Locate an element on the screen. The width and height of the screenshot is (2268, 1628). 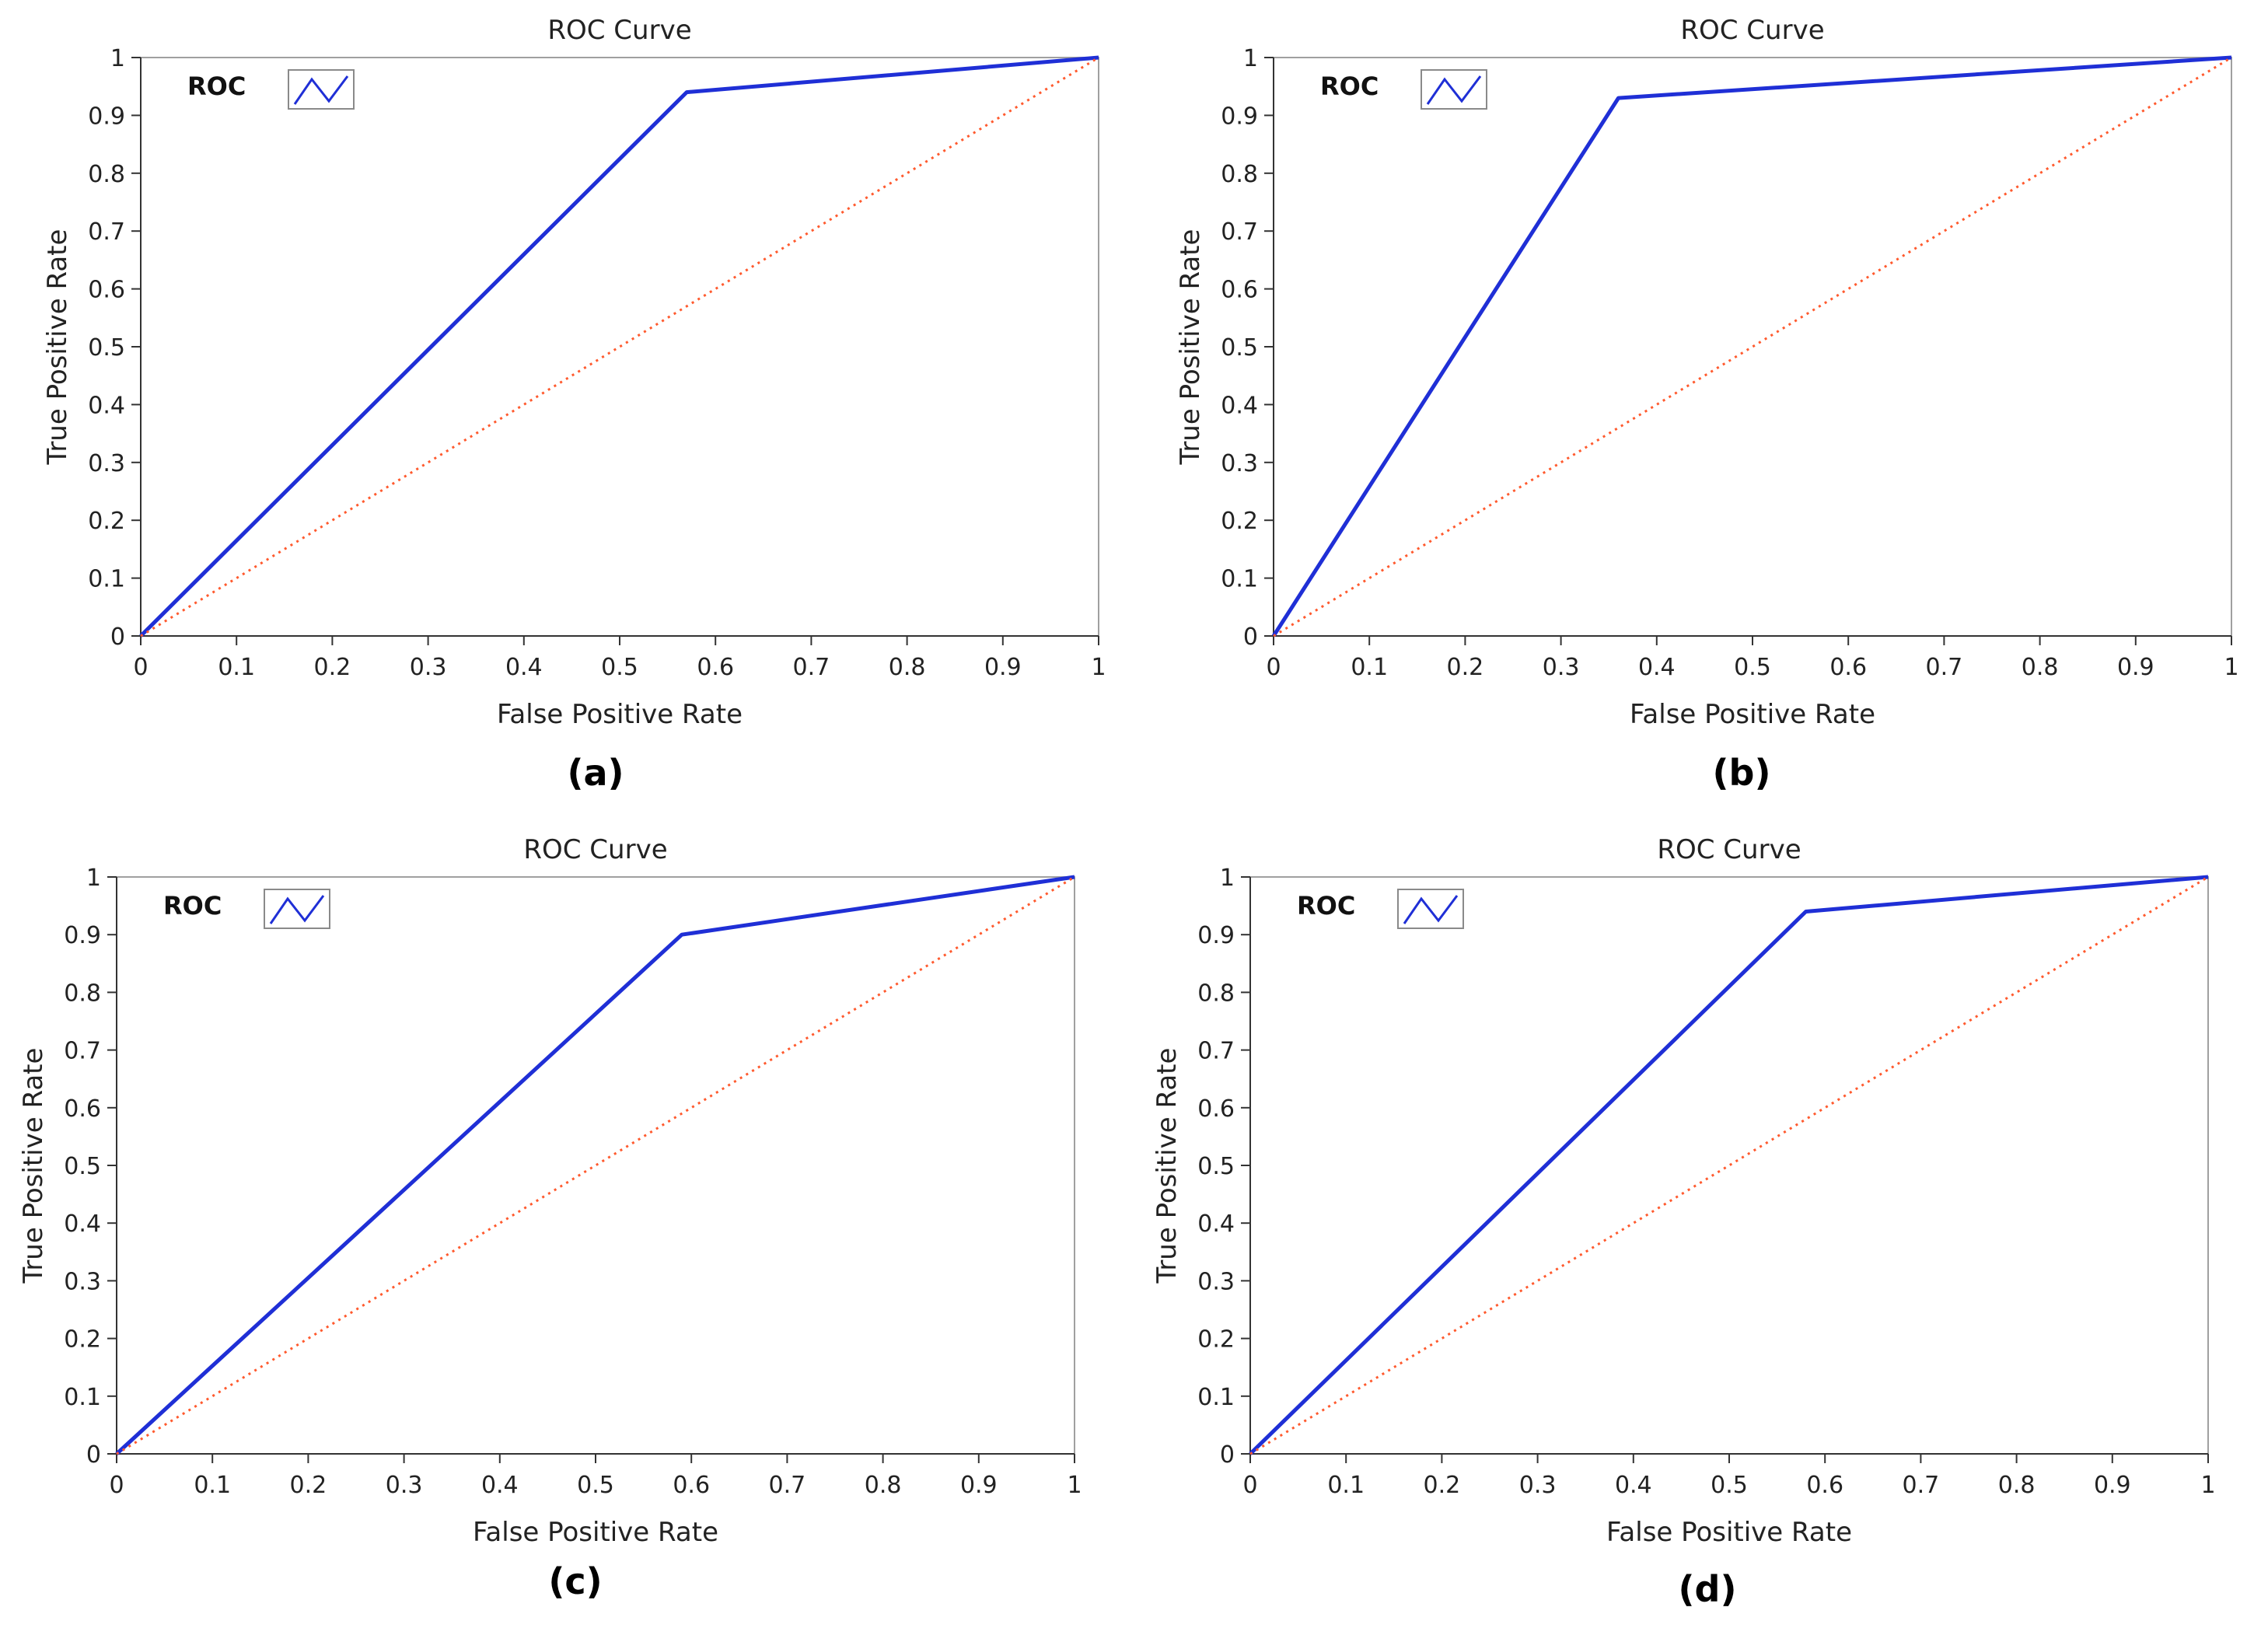
panel-caption: (d) is located at coordinates (1708, 1589).